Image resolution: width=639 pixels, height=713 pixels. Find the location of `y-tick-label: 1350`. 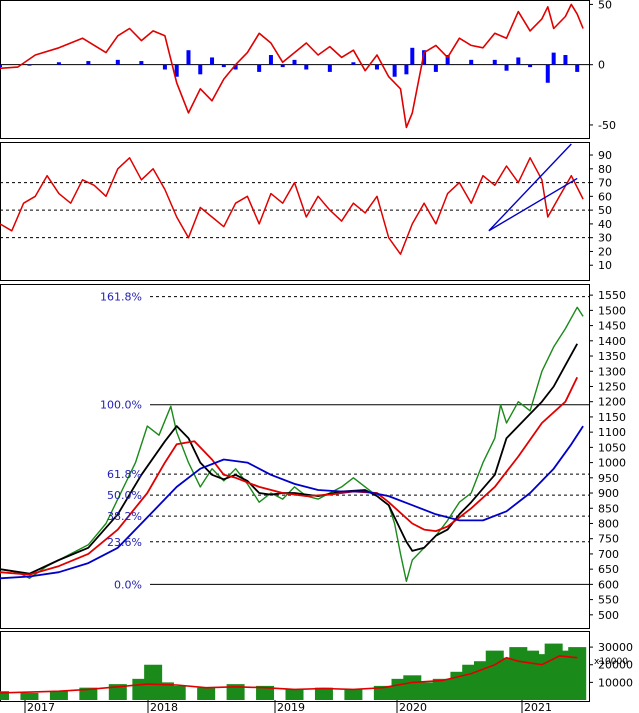

y-tick-label: 1350 is located at coordinates (612, 356).